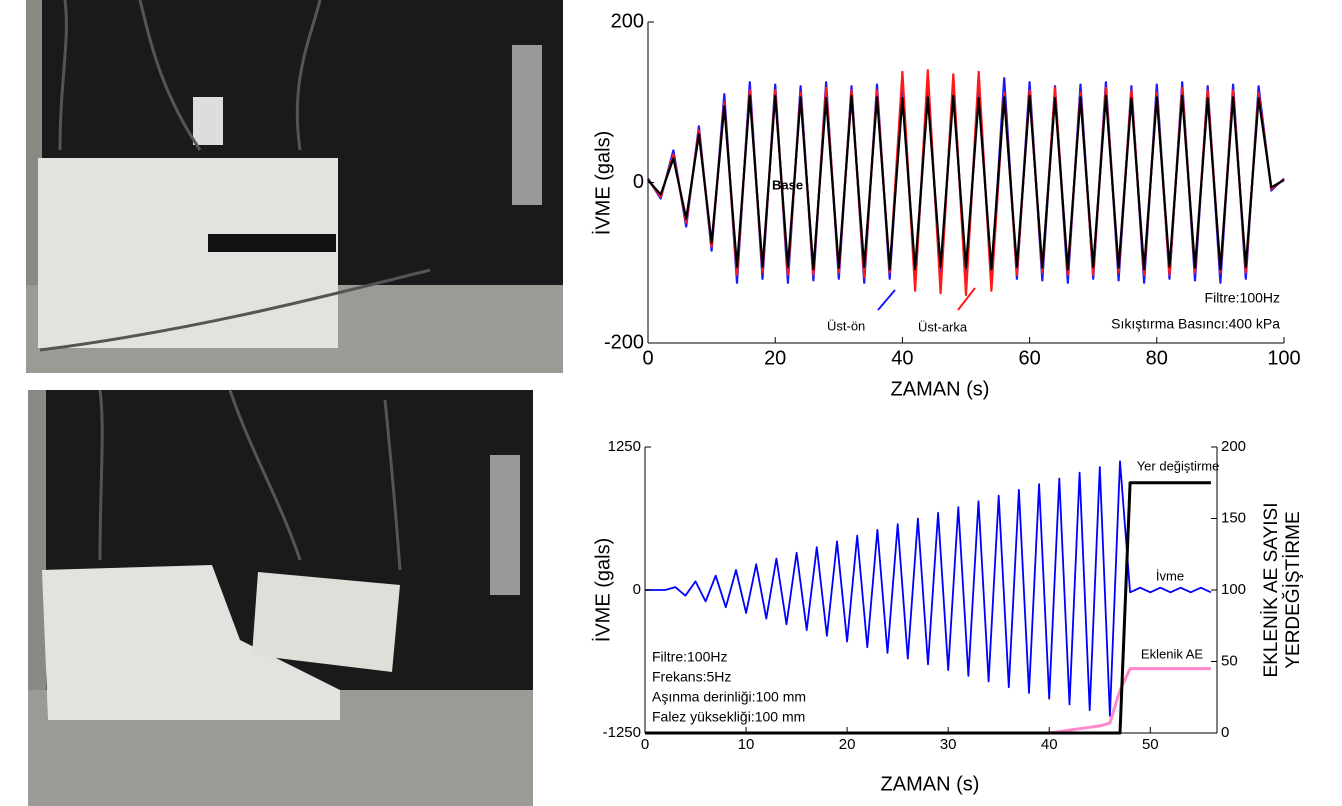 The width and height of the screenshot is (1342, 806). Describe the element at coordinates (926, 299) in the screenshot. I see `arrows` at that location.